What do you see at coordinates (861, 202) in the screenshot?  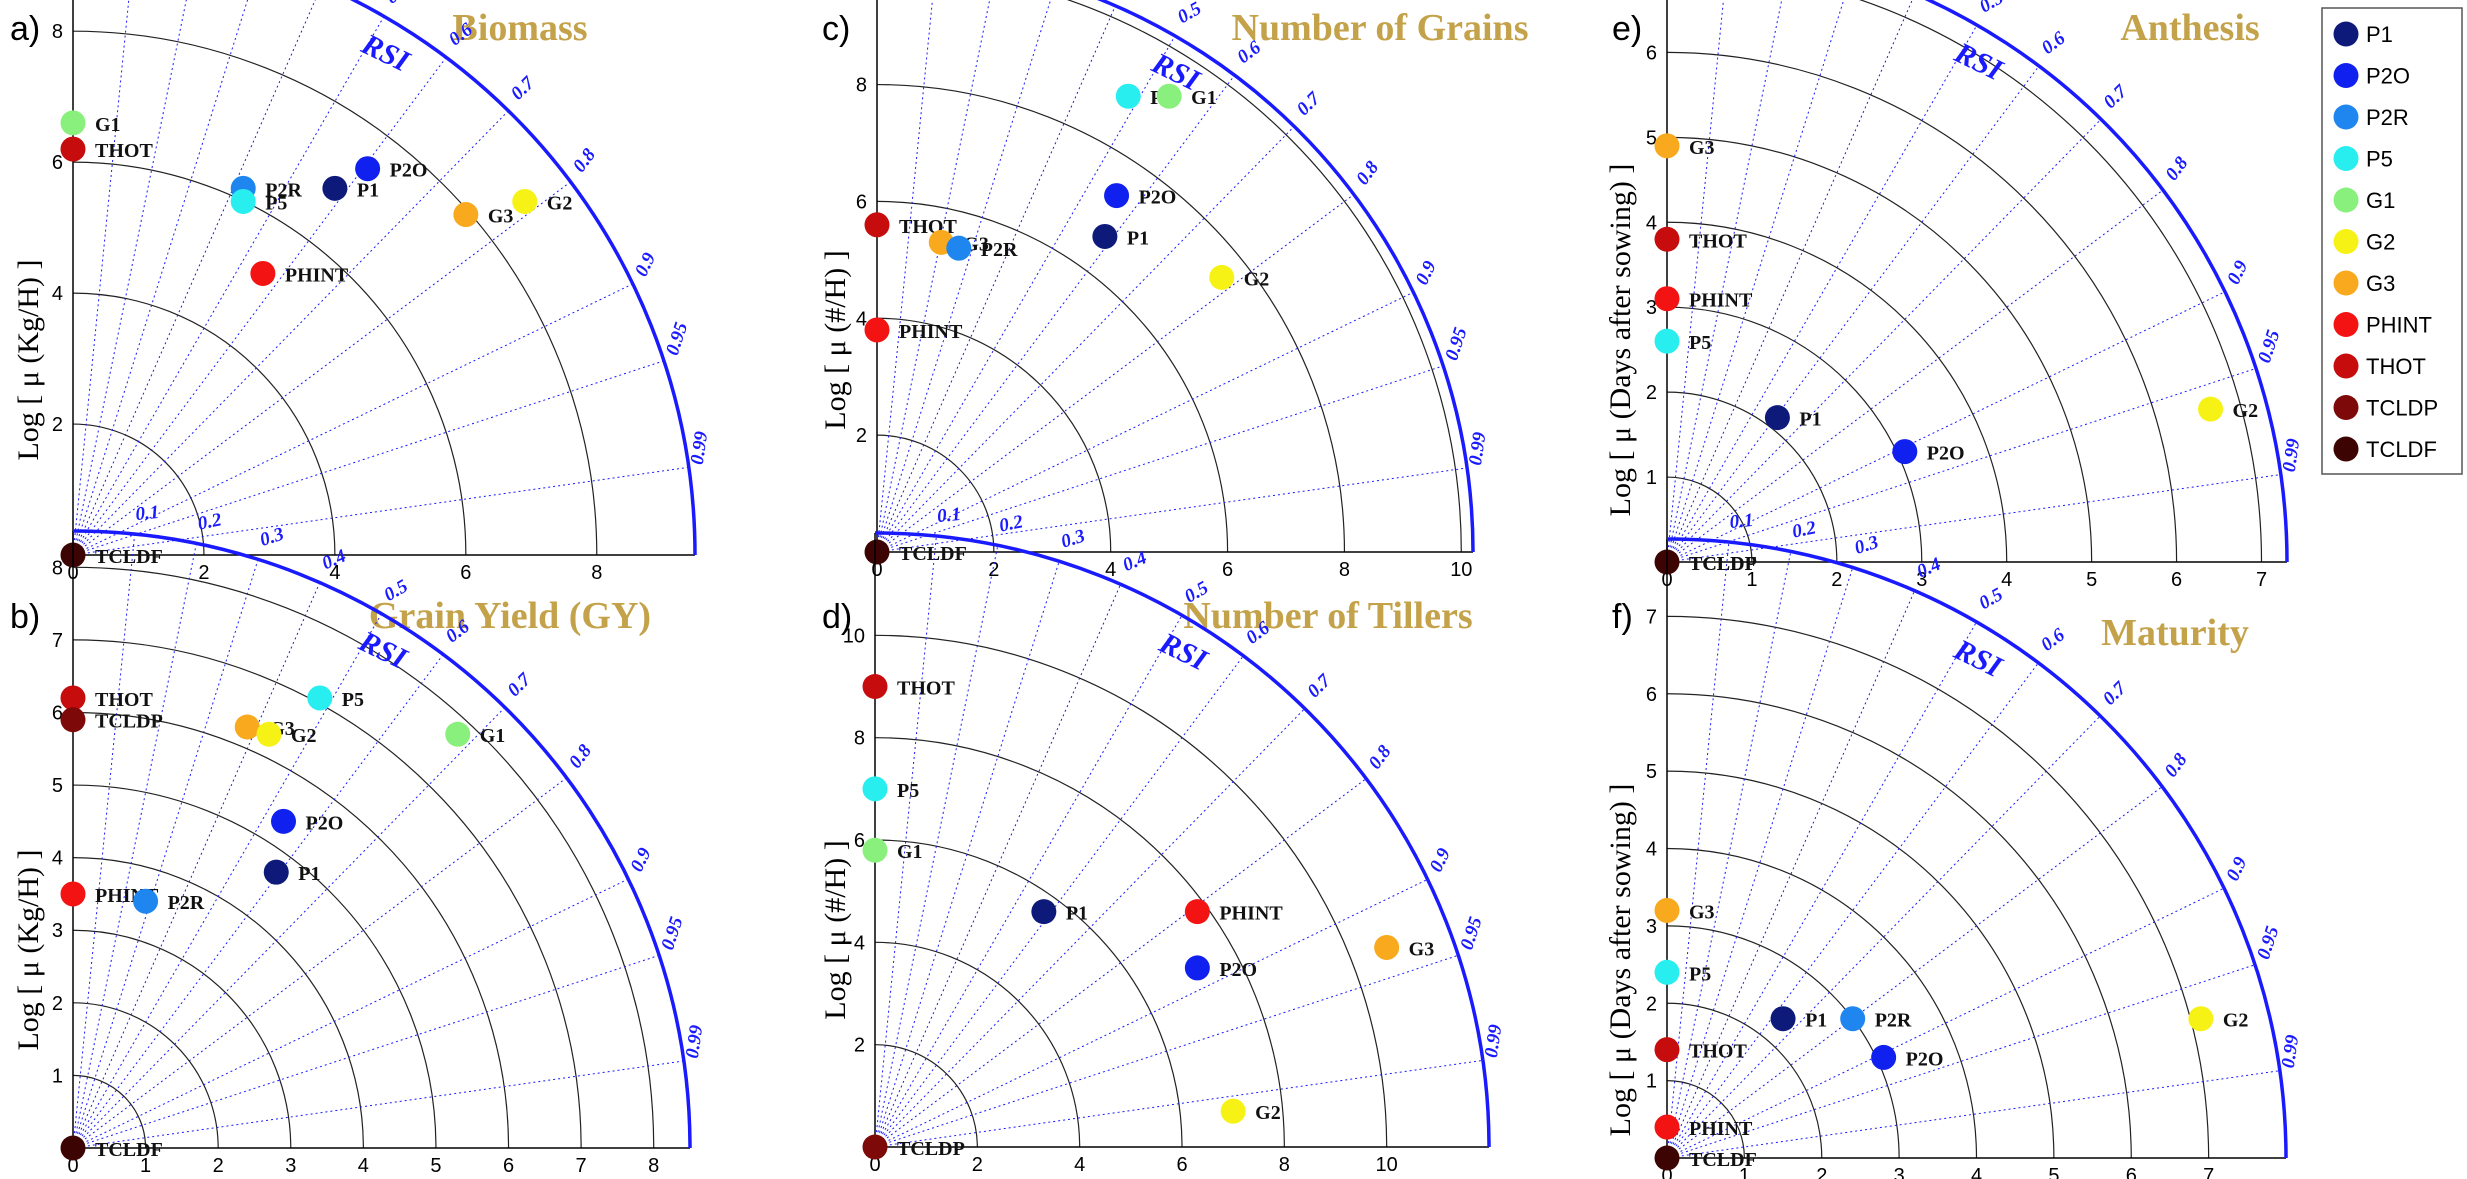 I see `y-tick-label: 6` at bounding box center [861, 202].